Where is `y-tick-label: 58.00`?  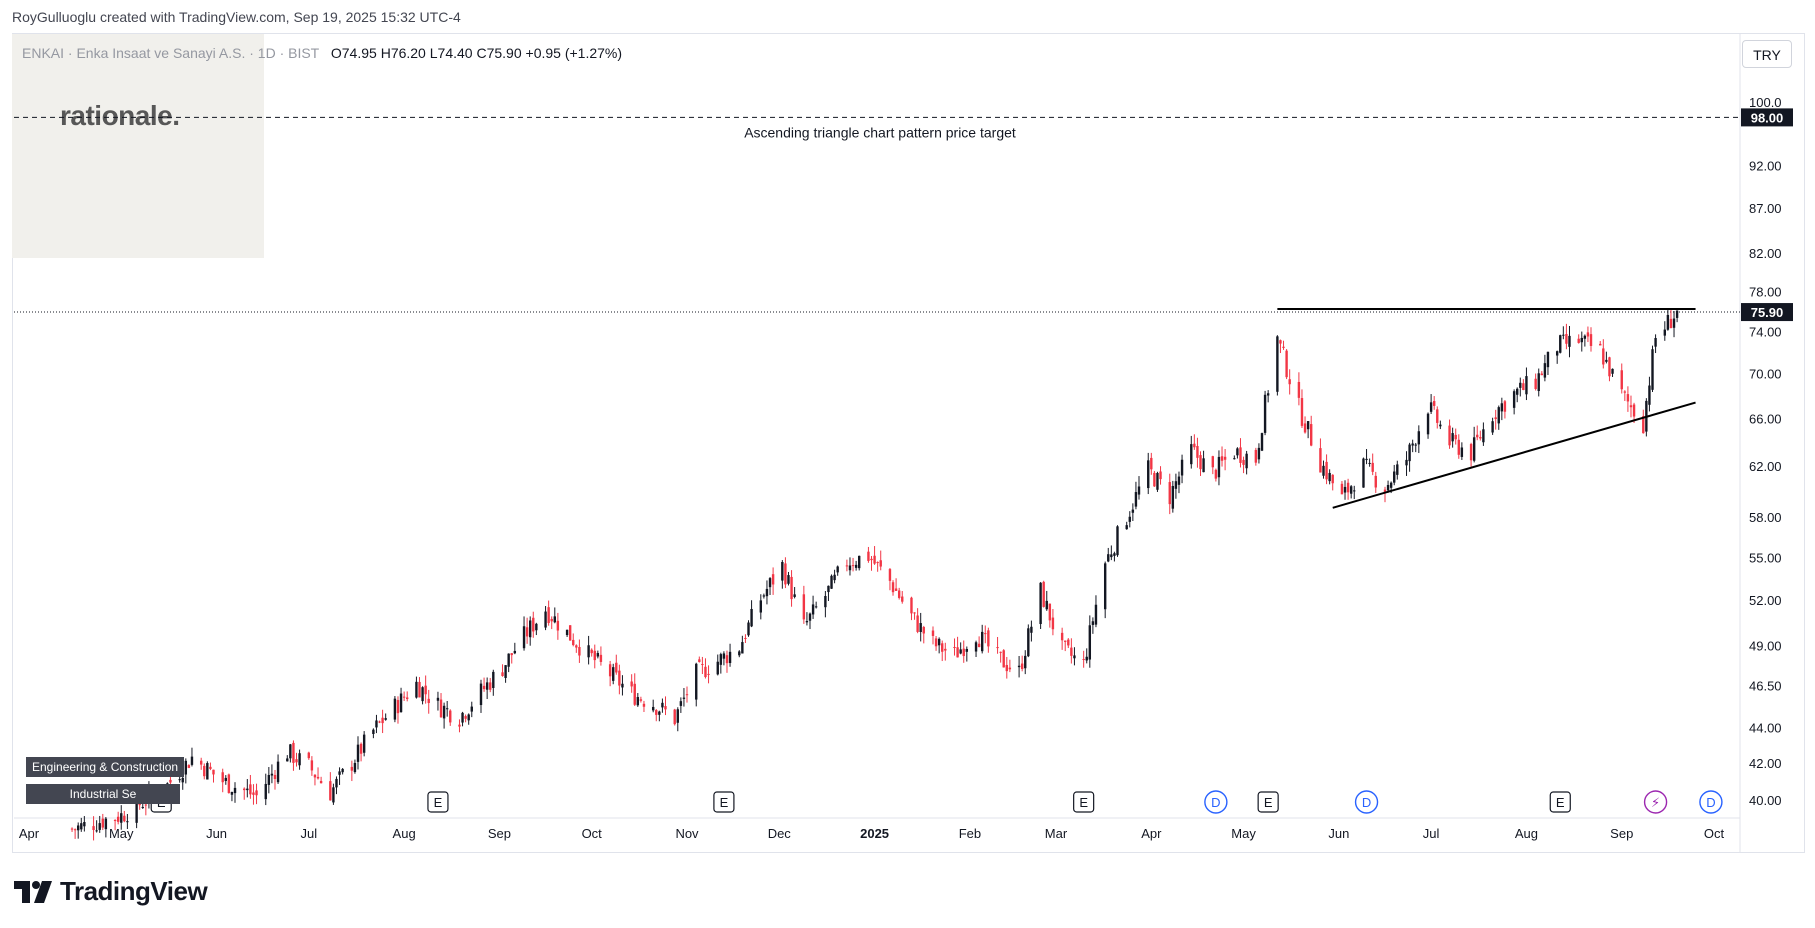 y-tick-label: 58.00 is located at coordinates (1765, 517).